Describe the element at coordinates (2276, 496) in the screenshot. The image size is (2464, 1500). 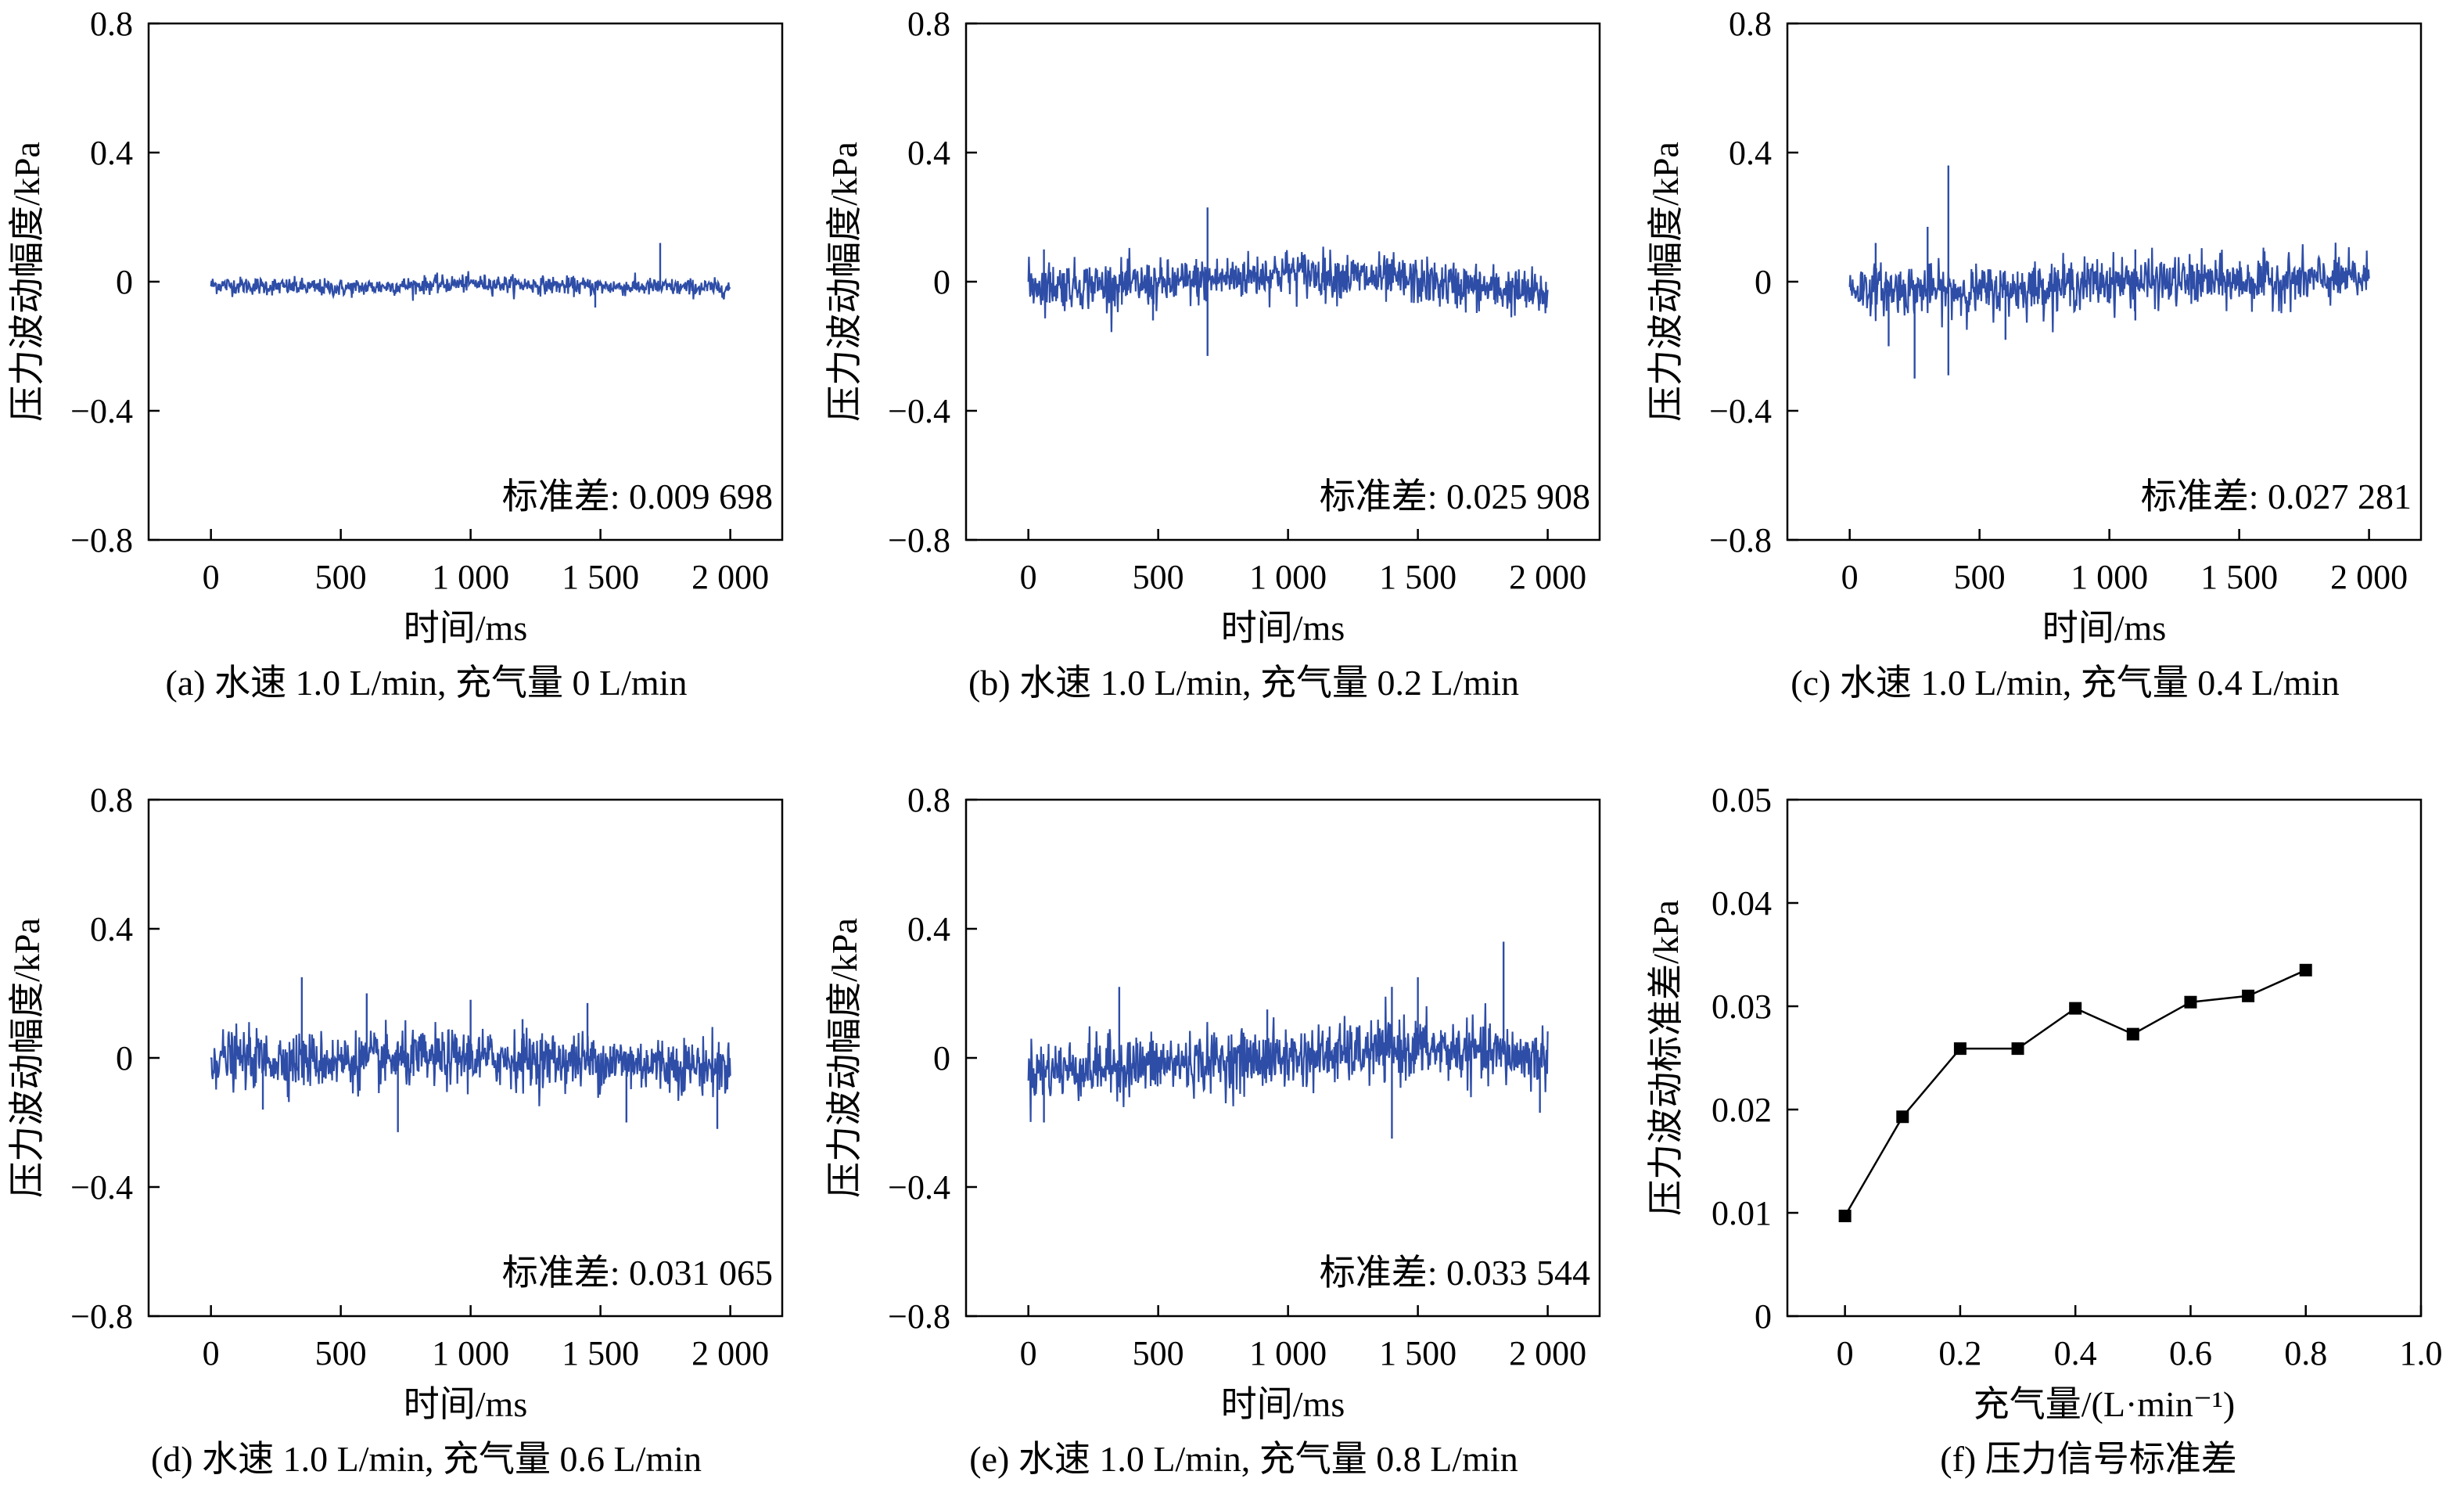
I see `std-annotation: 标准差: 0.027 281` at that location.